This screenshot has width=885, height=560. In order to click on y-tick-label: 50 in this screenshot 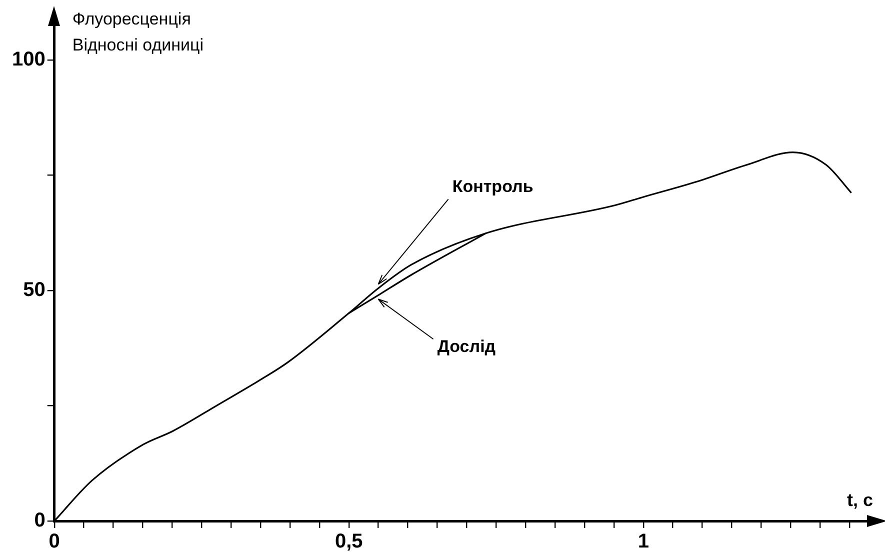, I will do `click(34, 290)`.